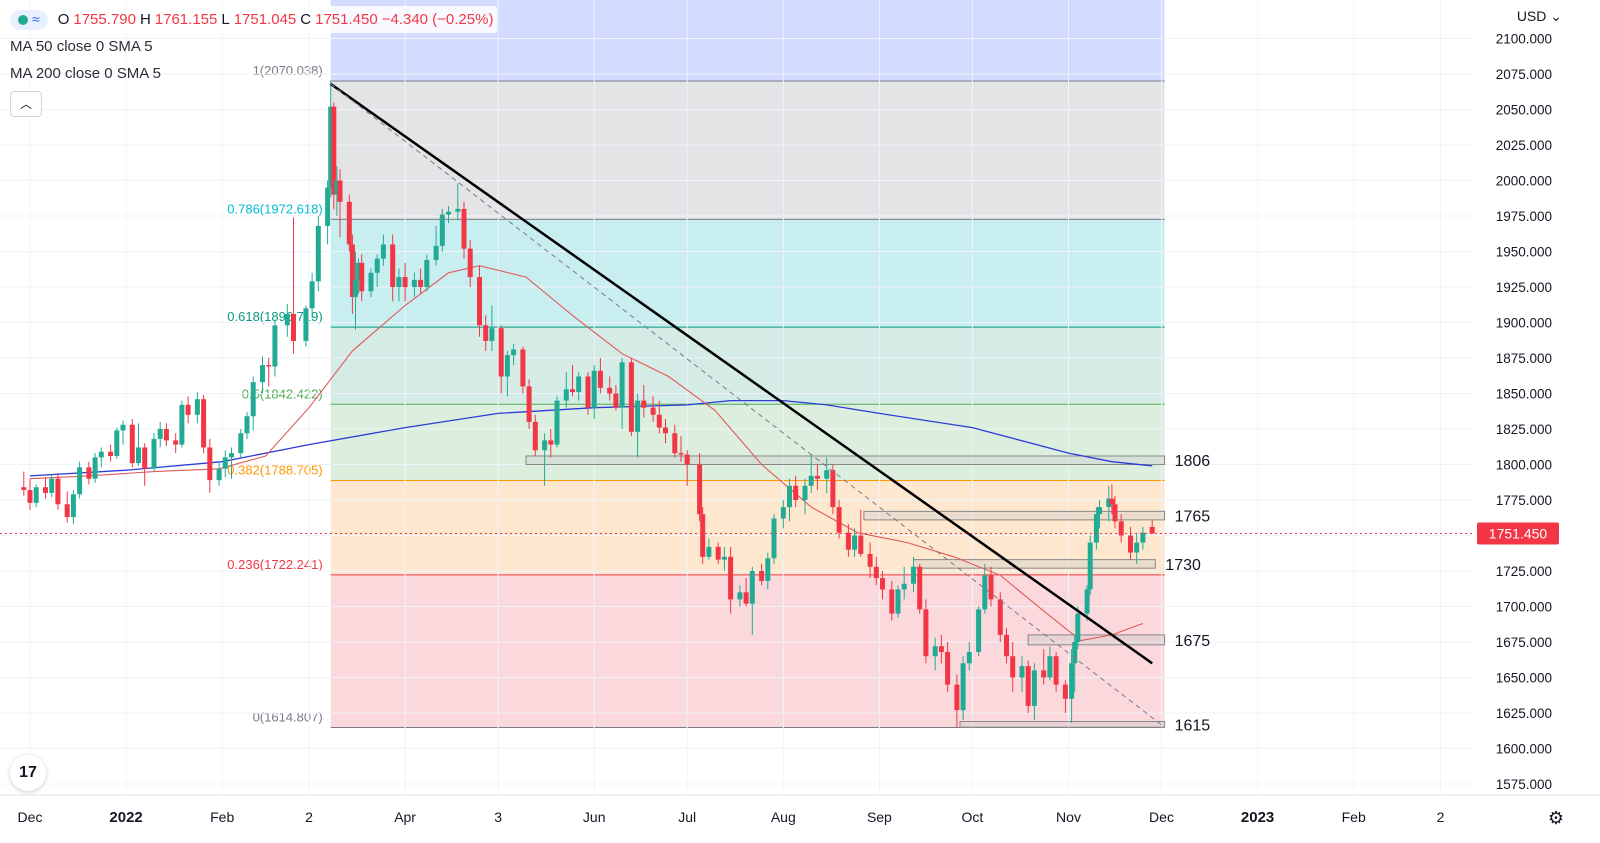  Describe the element at coordinates (1193, 641) in the screenshot. I see `zone-label: 1675` at that location.